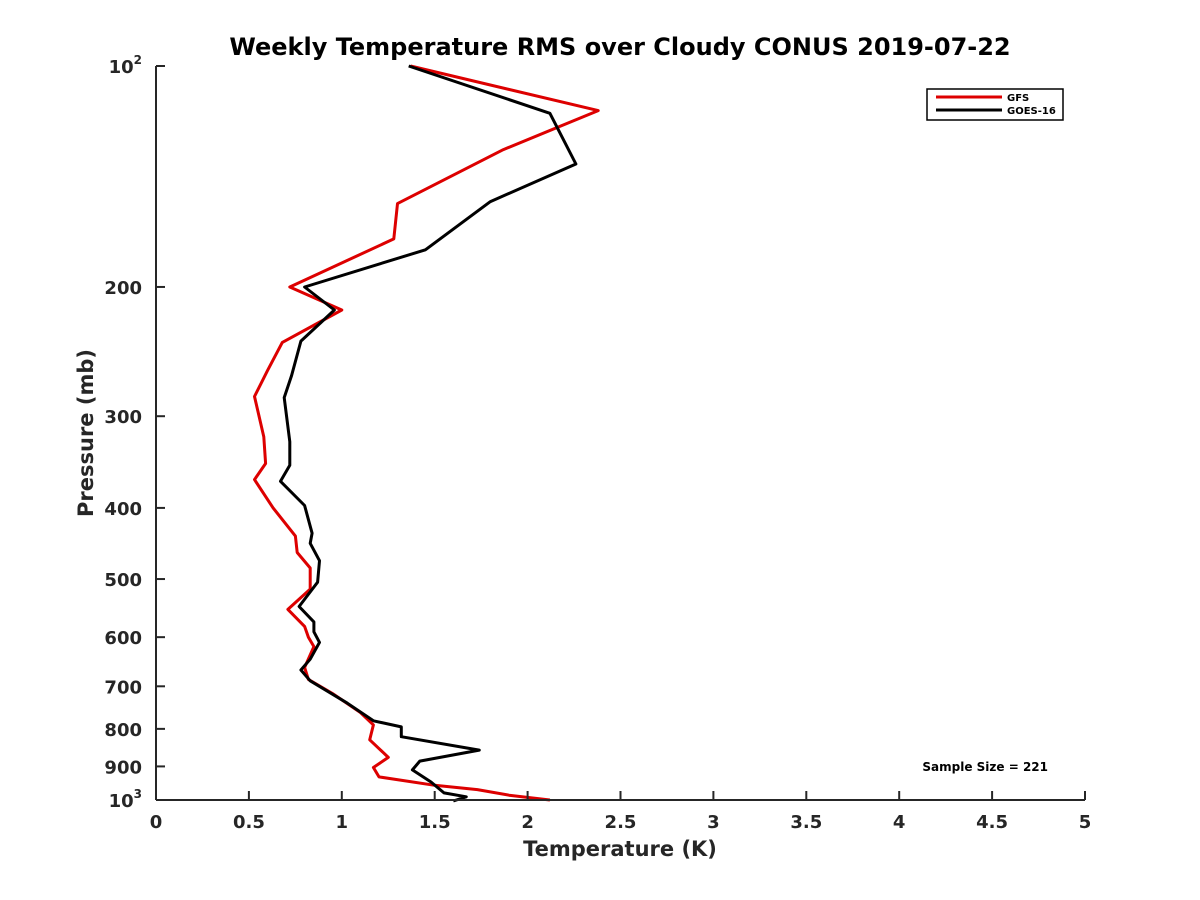 The height and width of the screenshot is (900, 1200). Describe the element at coordinates (899, 822) in the screenshot. I see `x-tick-label: 4` at that location.